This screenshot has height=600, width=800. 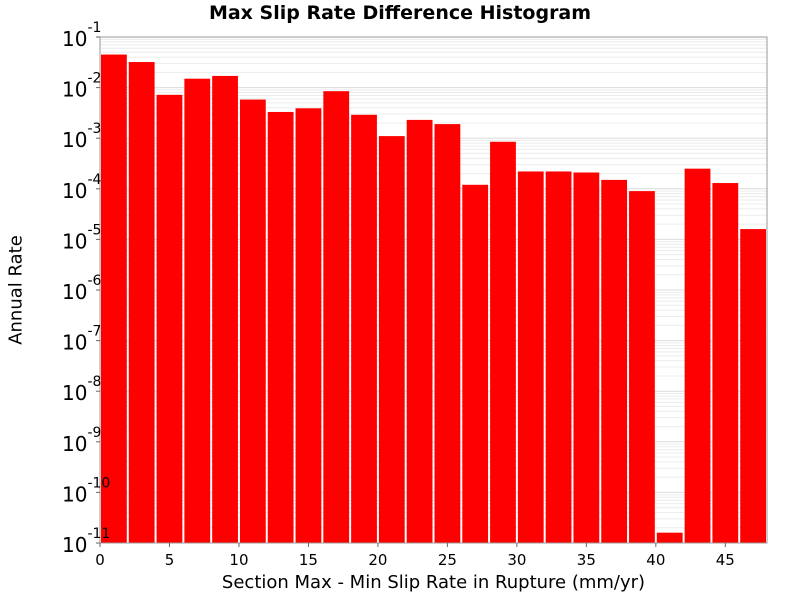 I want to click on x-tick-label: 5, so click(x=170, y=560).